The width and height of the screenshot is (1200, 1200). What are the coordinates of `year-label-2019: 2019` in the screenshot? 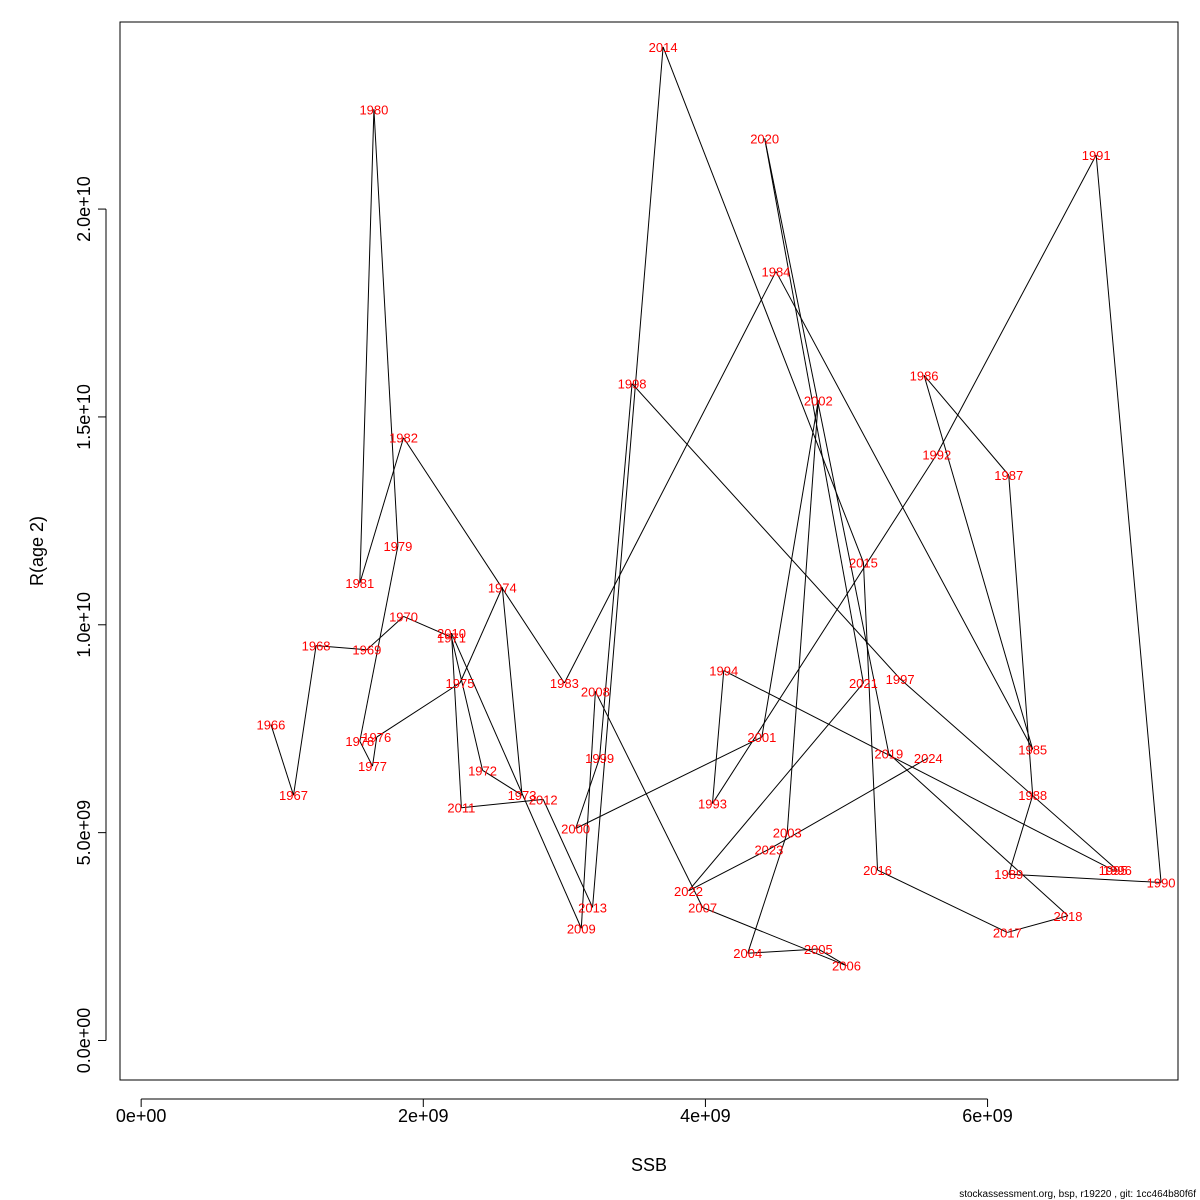 It's located at (888, 754).